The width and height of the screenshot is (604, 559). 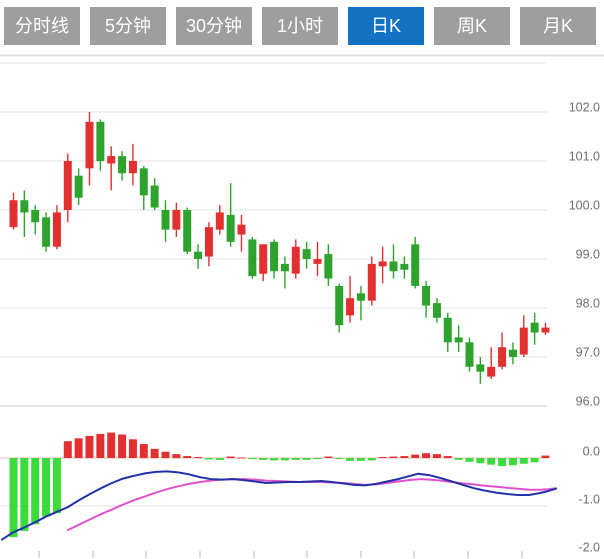 I want to click on macd-axis-label: 0.0, so click(x=591, y=451).